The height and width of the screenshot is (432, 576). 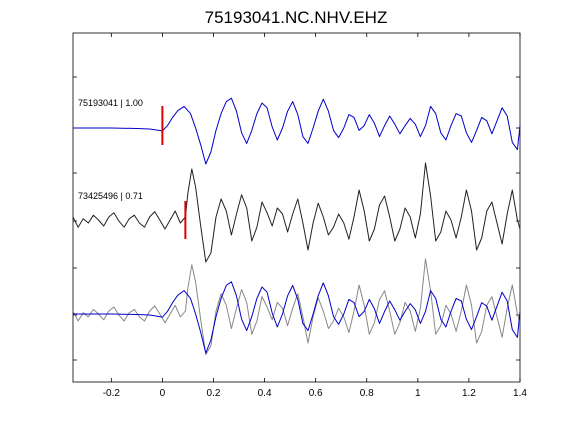 I want to click on x-tick-label: 1.4, so click(x=520, y=393).